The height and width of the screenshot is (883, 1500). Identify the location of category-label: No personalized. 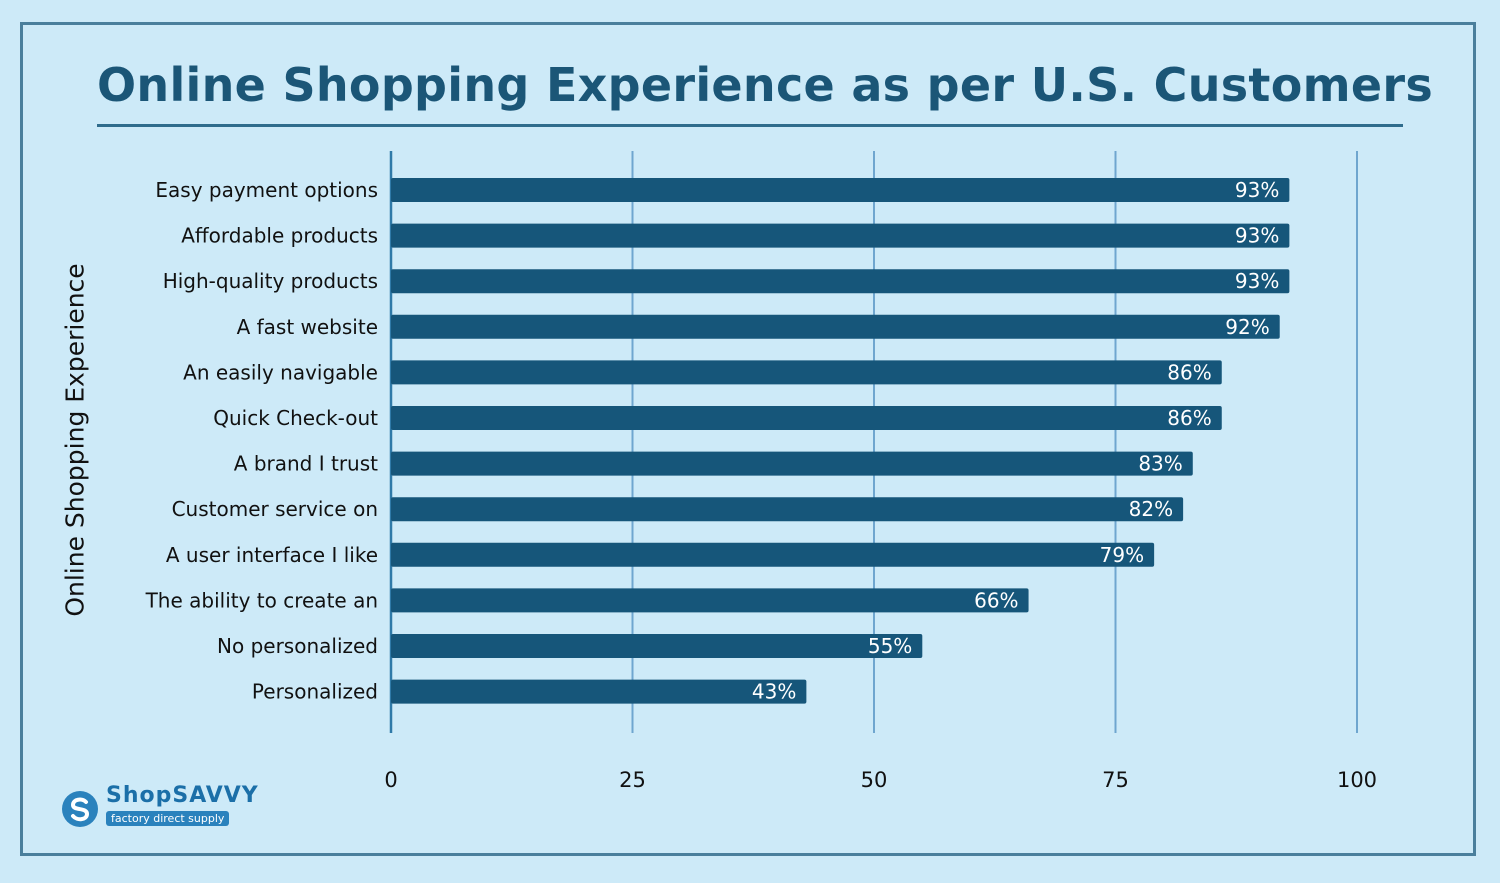
(297, 646).